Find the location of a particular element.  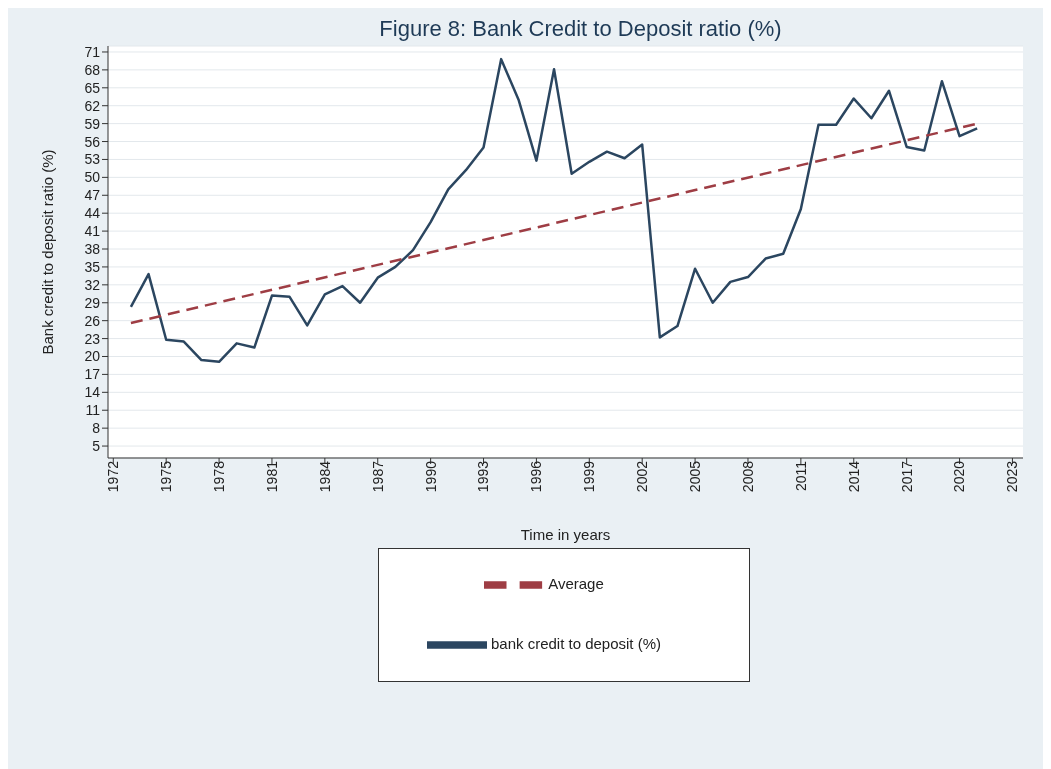

y-tick-label: 5 is located at coordinates (96, 446).